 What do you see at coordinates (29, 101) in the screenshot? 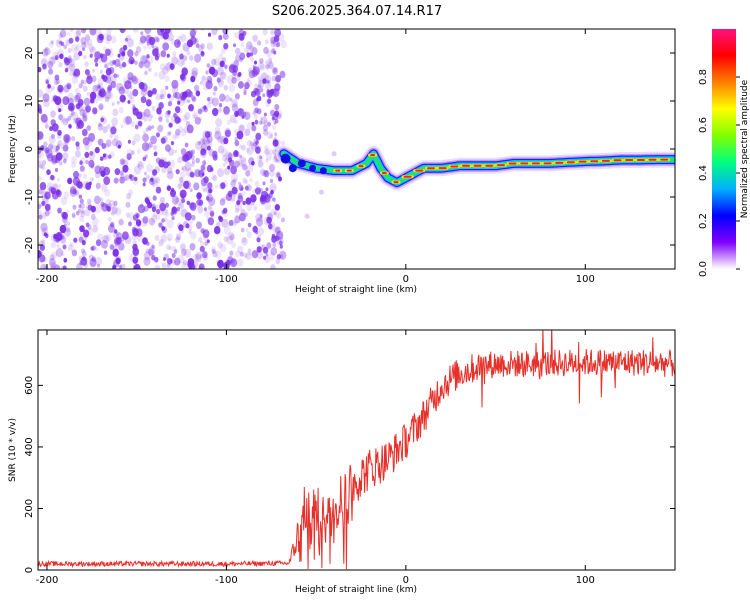
I see `y-tick-label: 10` at bounding box center [29, 101].